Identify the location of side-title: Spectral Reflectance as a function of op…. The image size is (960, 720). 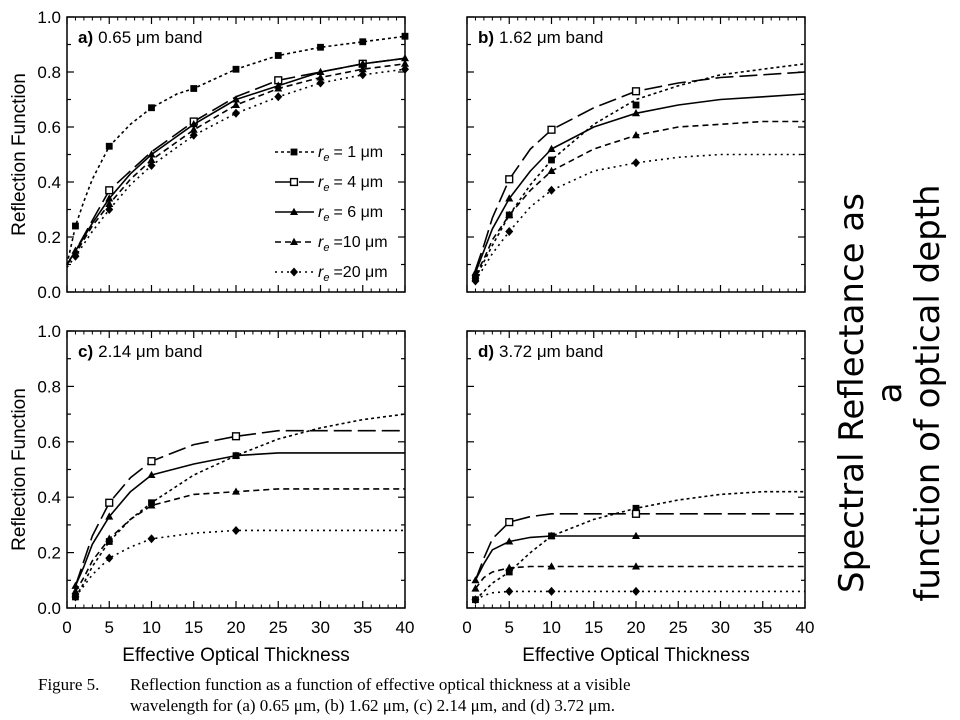
(890, 393).